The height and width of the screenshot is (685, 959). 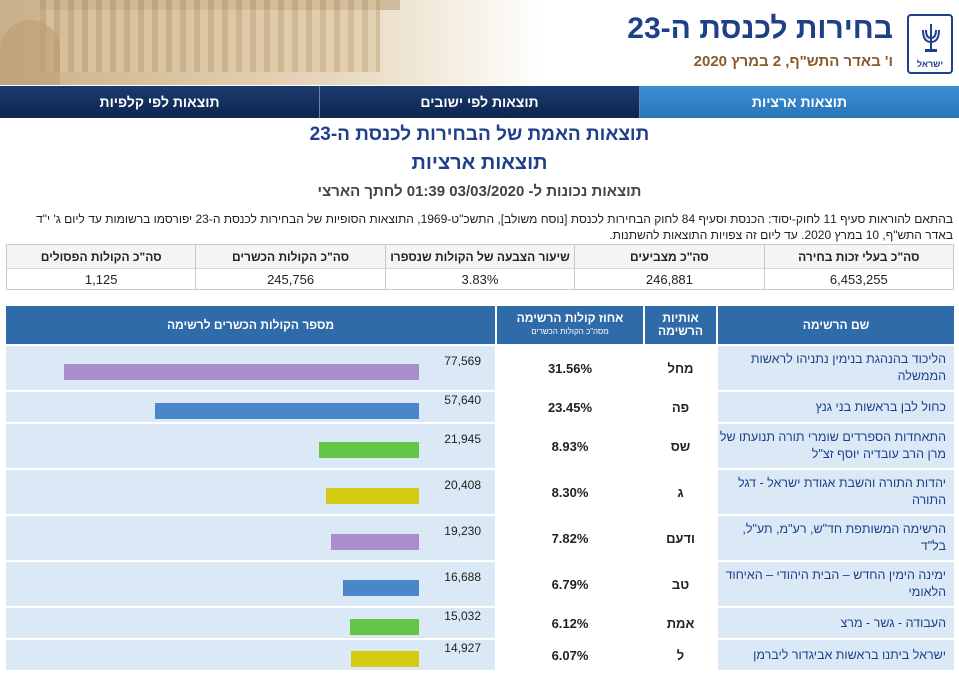 I want to click on summary-value: 245,756, so click(x=290, y=279).